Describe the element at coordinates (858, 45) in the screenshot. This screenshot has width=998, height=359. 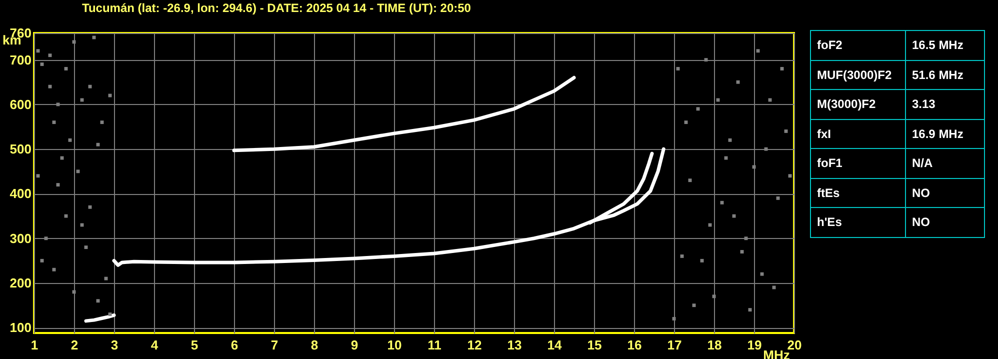
I see `text: foF2` at that location.